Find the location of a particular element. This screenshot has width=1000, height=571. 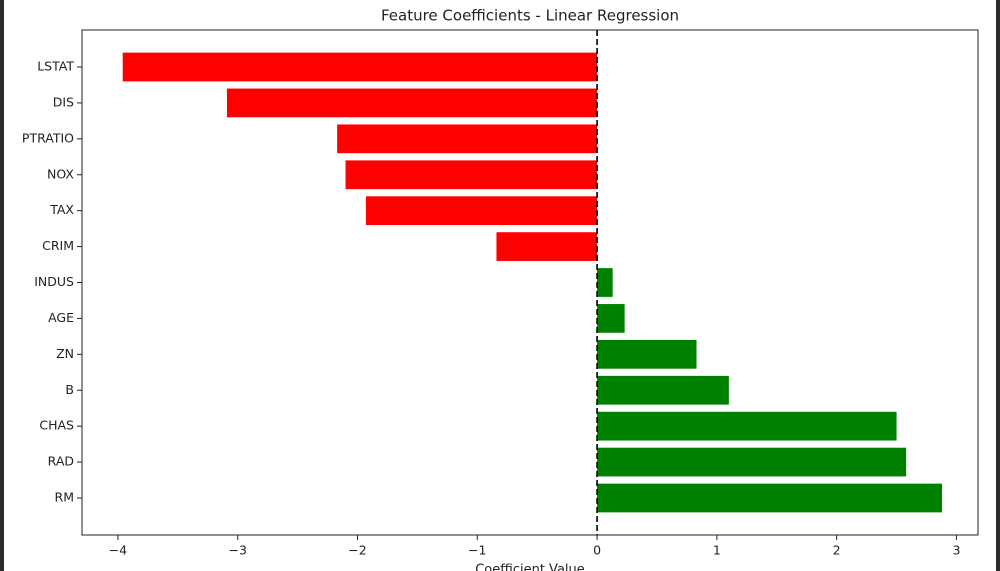

chart-title: Feature Coefficients - Linear Regression is located at coordinates (530, 16).